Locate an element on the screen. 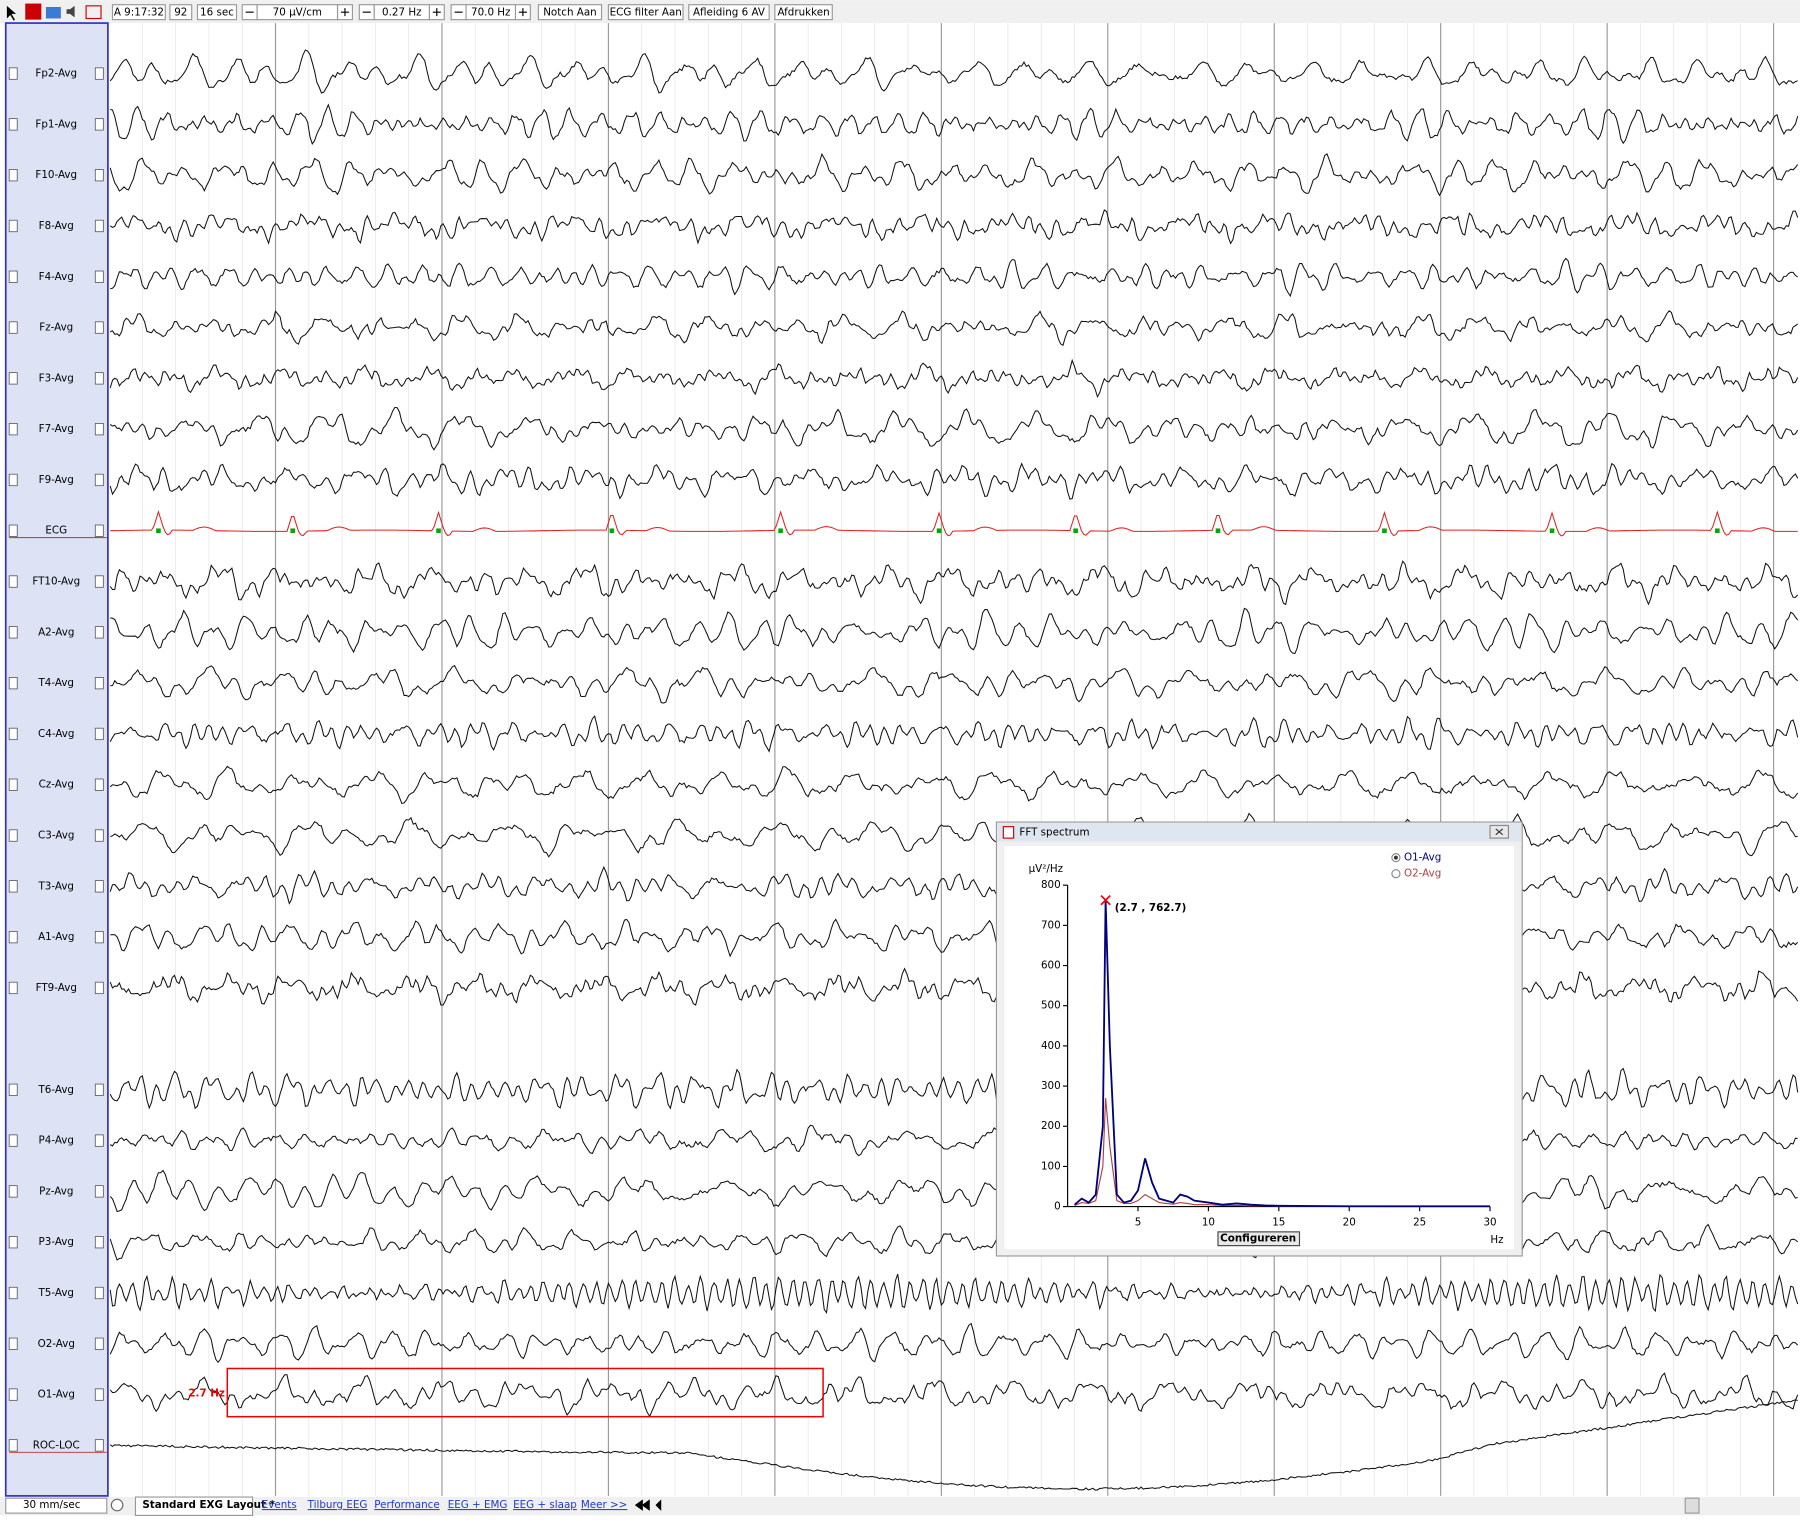 Image resolution: width=1800 pixels, height=1527 pixels. eeg-trace is located at coordinates (953, 1445).